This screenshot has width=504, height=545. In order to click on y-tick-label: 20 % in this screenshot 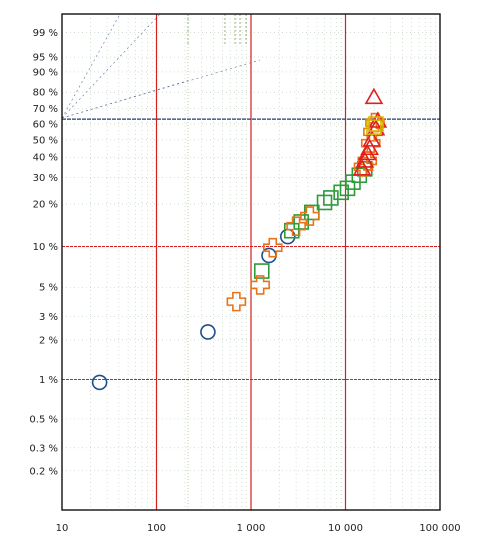, I will do `click(45, 205)`.